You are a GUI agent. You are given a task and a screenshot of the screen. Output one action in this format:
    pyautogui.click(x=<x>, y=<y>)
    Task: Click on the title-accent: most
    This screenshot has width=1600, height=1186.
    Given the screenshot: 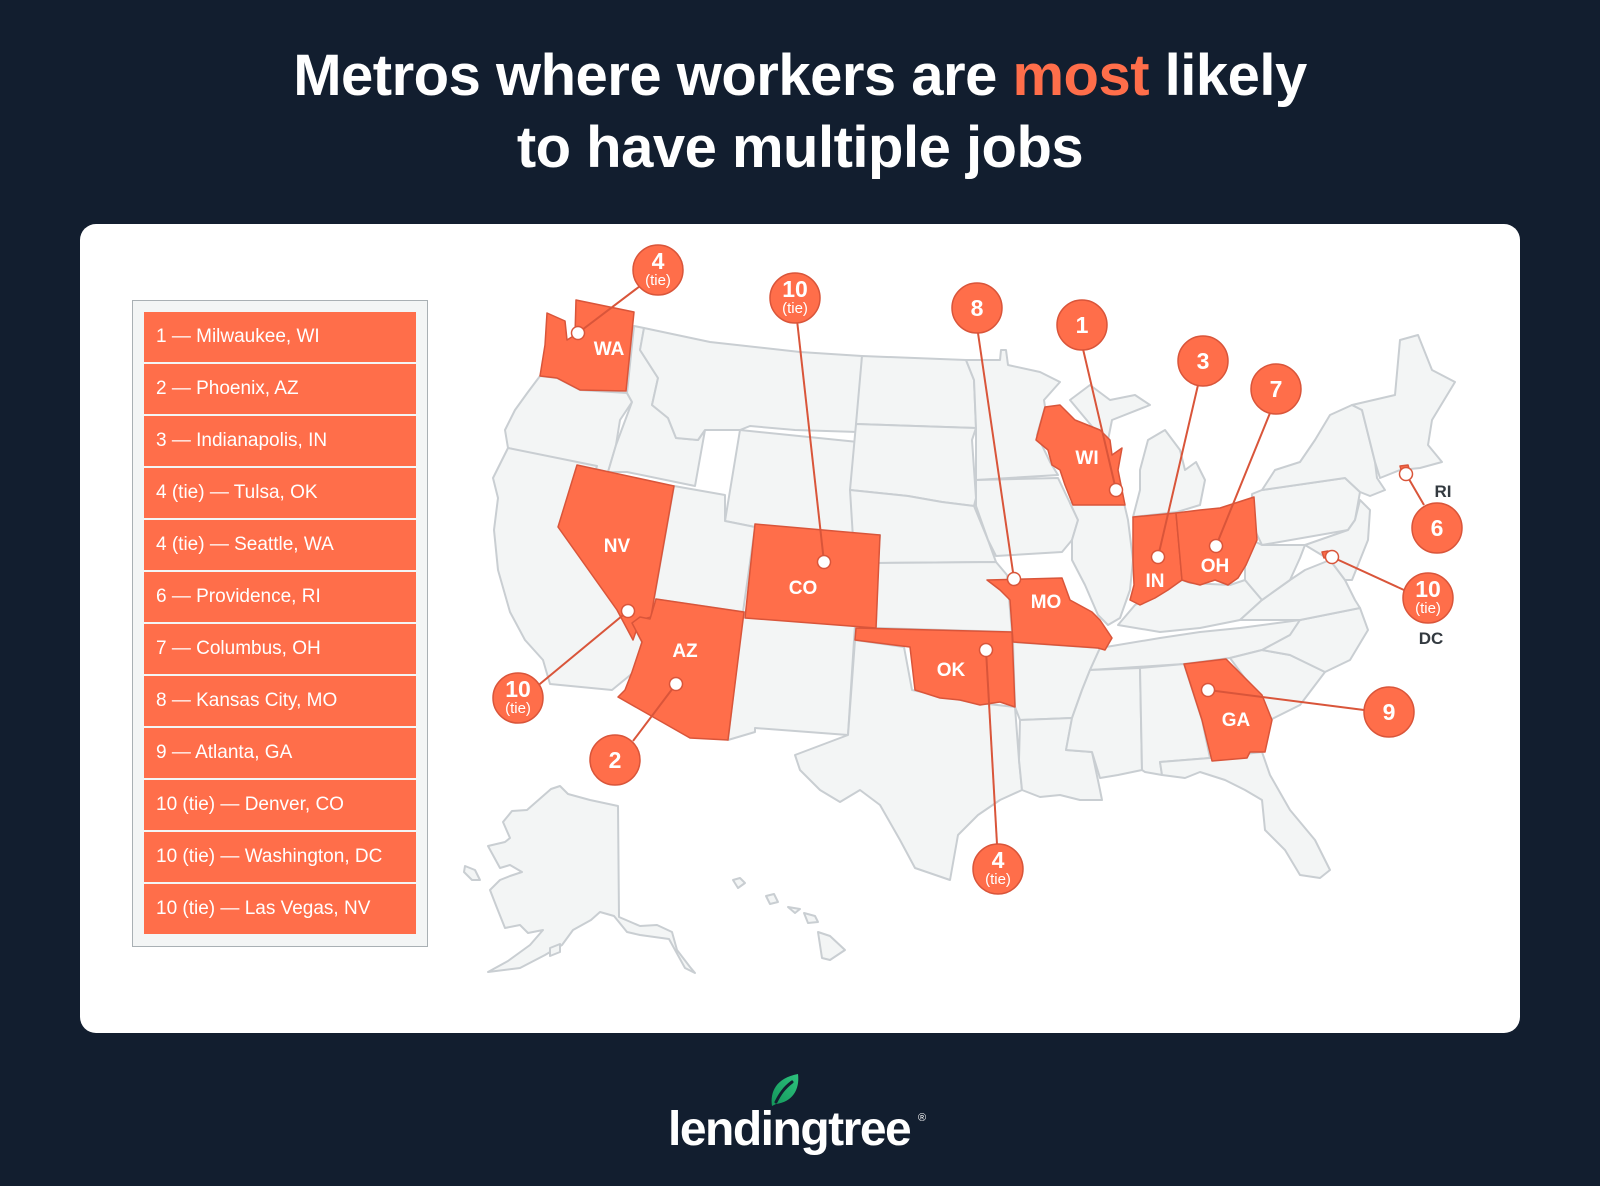 What is the action you would take?
    pyautogui.click(x=1081, y=75)
    